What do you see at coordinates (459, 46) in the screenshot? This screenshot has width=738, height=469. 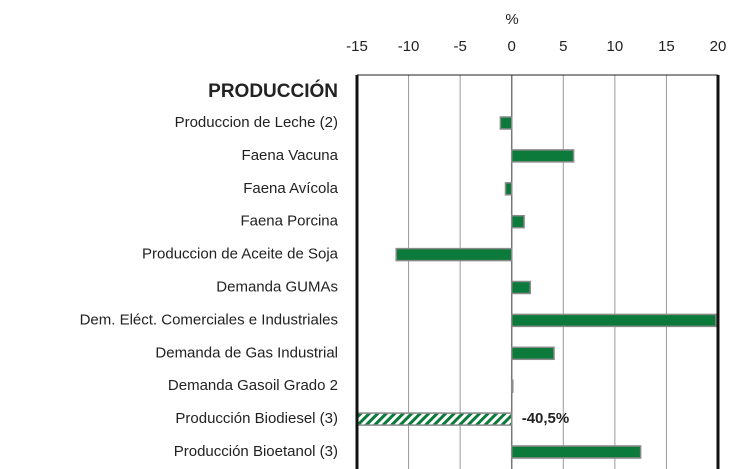 I see `x-tick-label: -5` at bounding box center [459, 46].